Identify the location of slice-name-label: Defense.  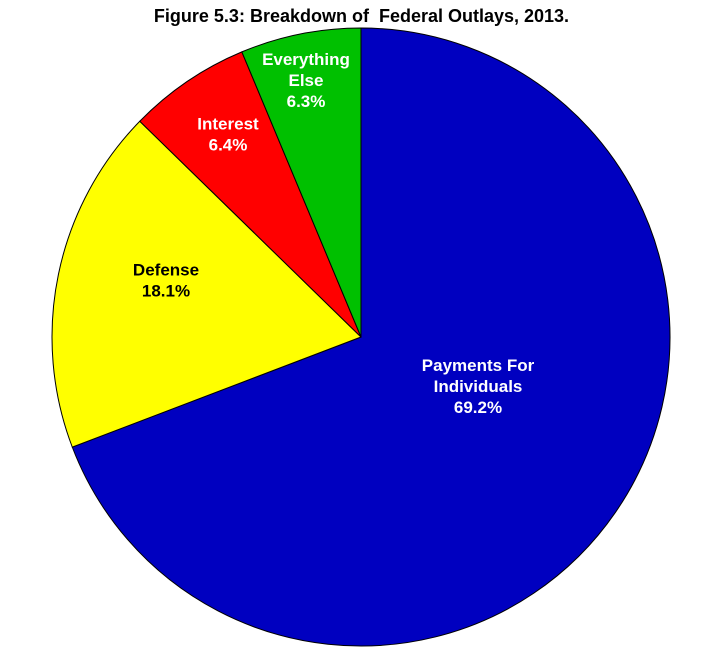
(166, 270).